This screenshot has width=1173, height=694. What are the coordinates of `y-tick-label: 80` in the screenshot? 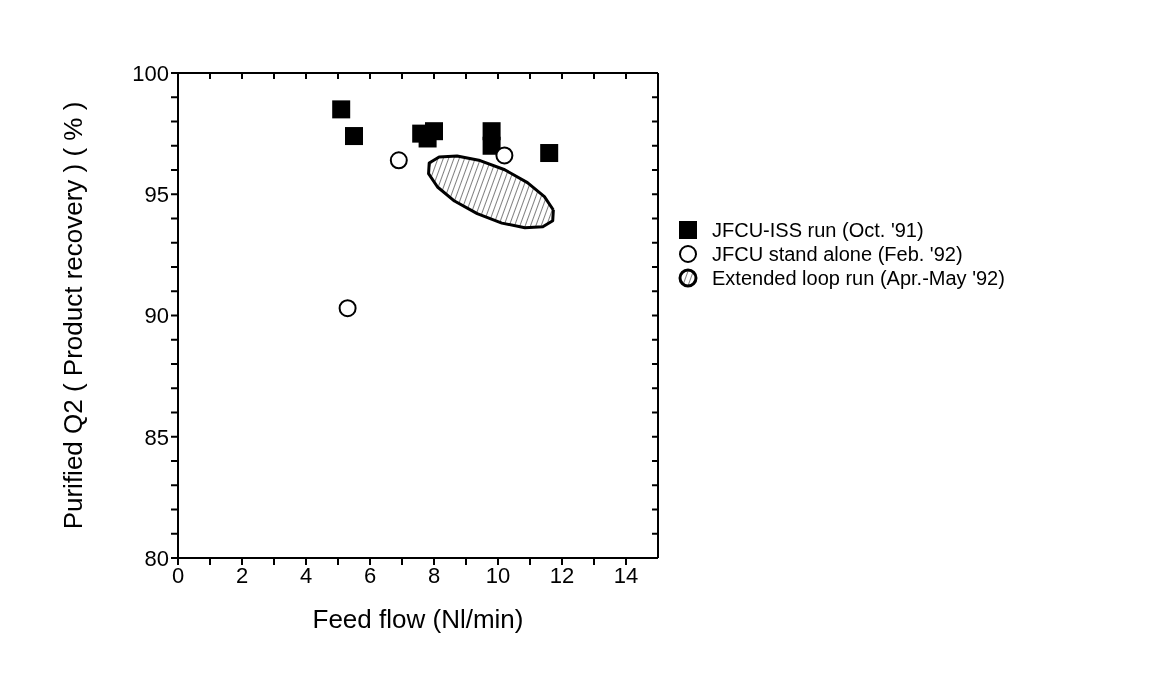 It's located at (156, 558).